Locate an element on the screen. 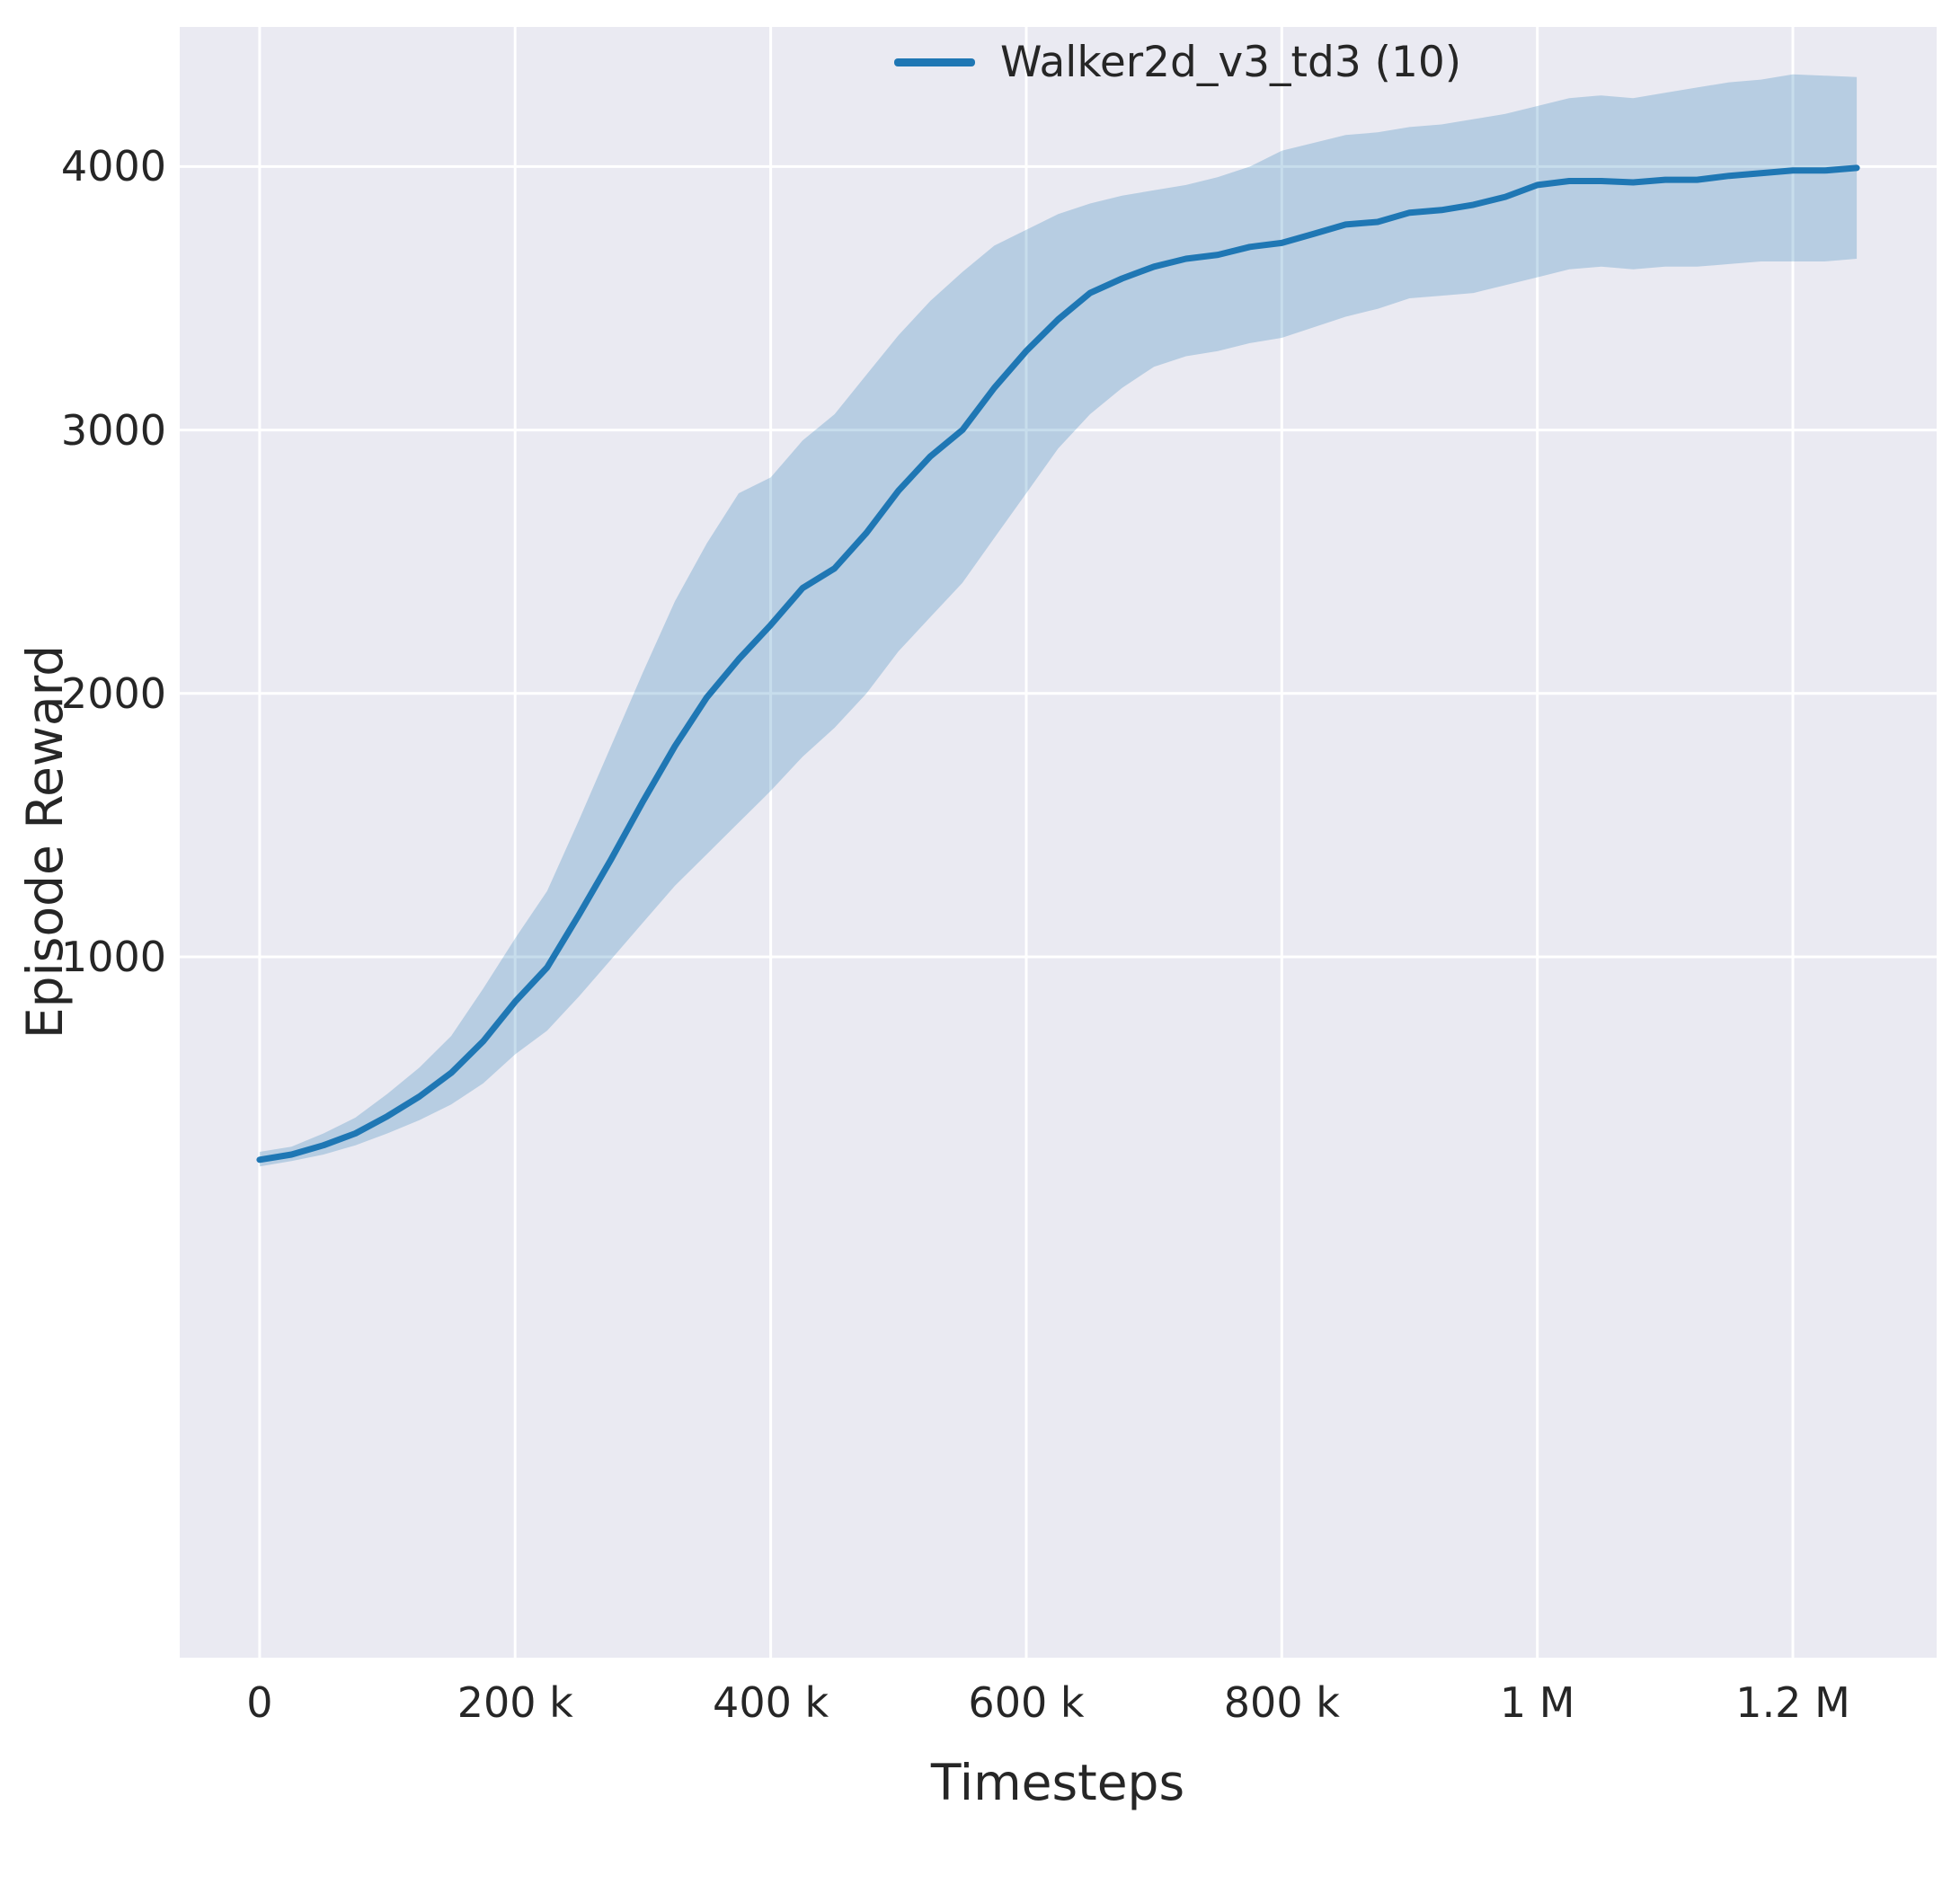  y-tick-label: 3000 is located at coordinates (113, 430).